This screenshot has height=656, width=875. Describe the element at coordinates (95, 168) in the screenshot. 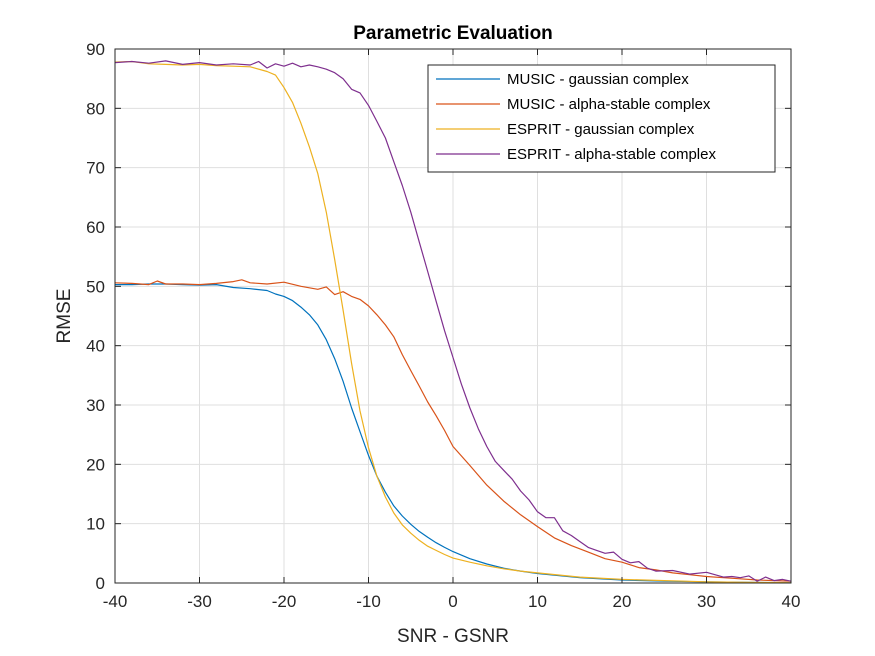

I see `y-tick-label: 70` at that location.